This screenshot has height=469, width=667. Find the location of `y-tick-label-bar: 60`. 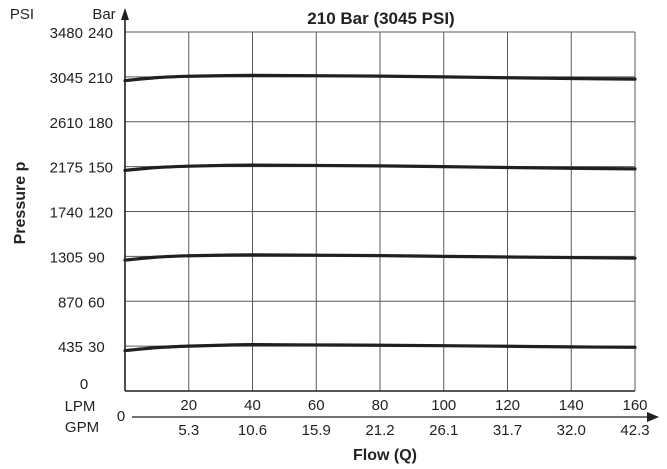

y-tick-label-bar: 60 is located at coordinates (96, 302).